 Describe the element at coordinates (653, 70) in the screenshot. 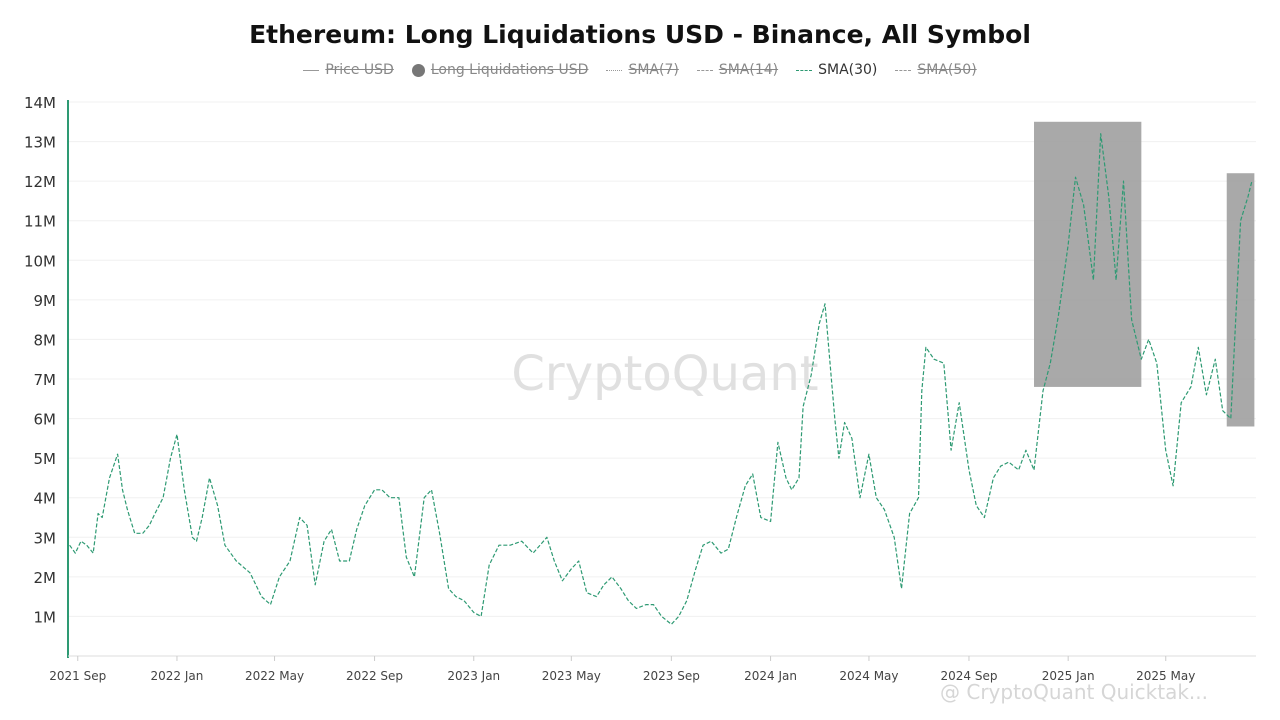

I see `legend-label: SMA(7)` at that location.